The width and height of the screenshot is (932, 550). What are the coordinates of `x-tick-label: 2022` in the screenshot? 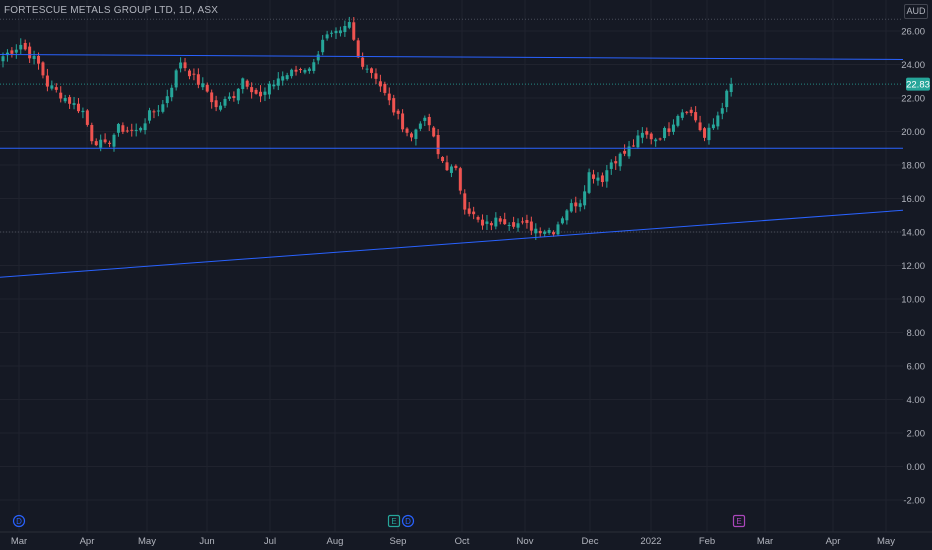 It's located at (650, 541).